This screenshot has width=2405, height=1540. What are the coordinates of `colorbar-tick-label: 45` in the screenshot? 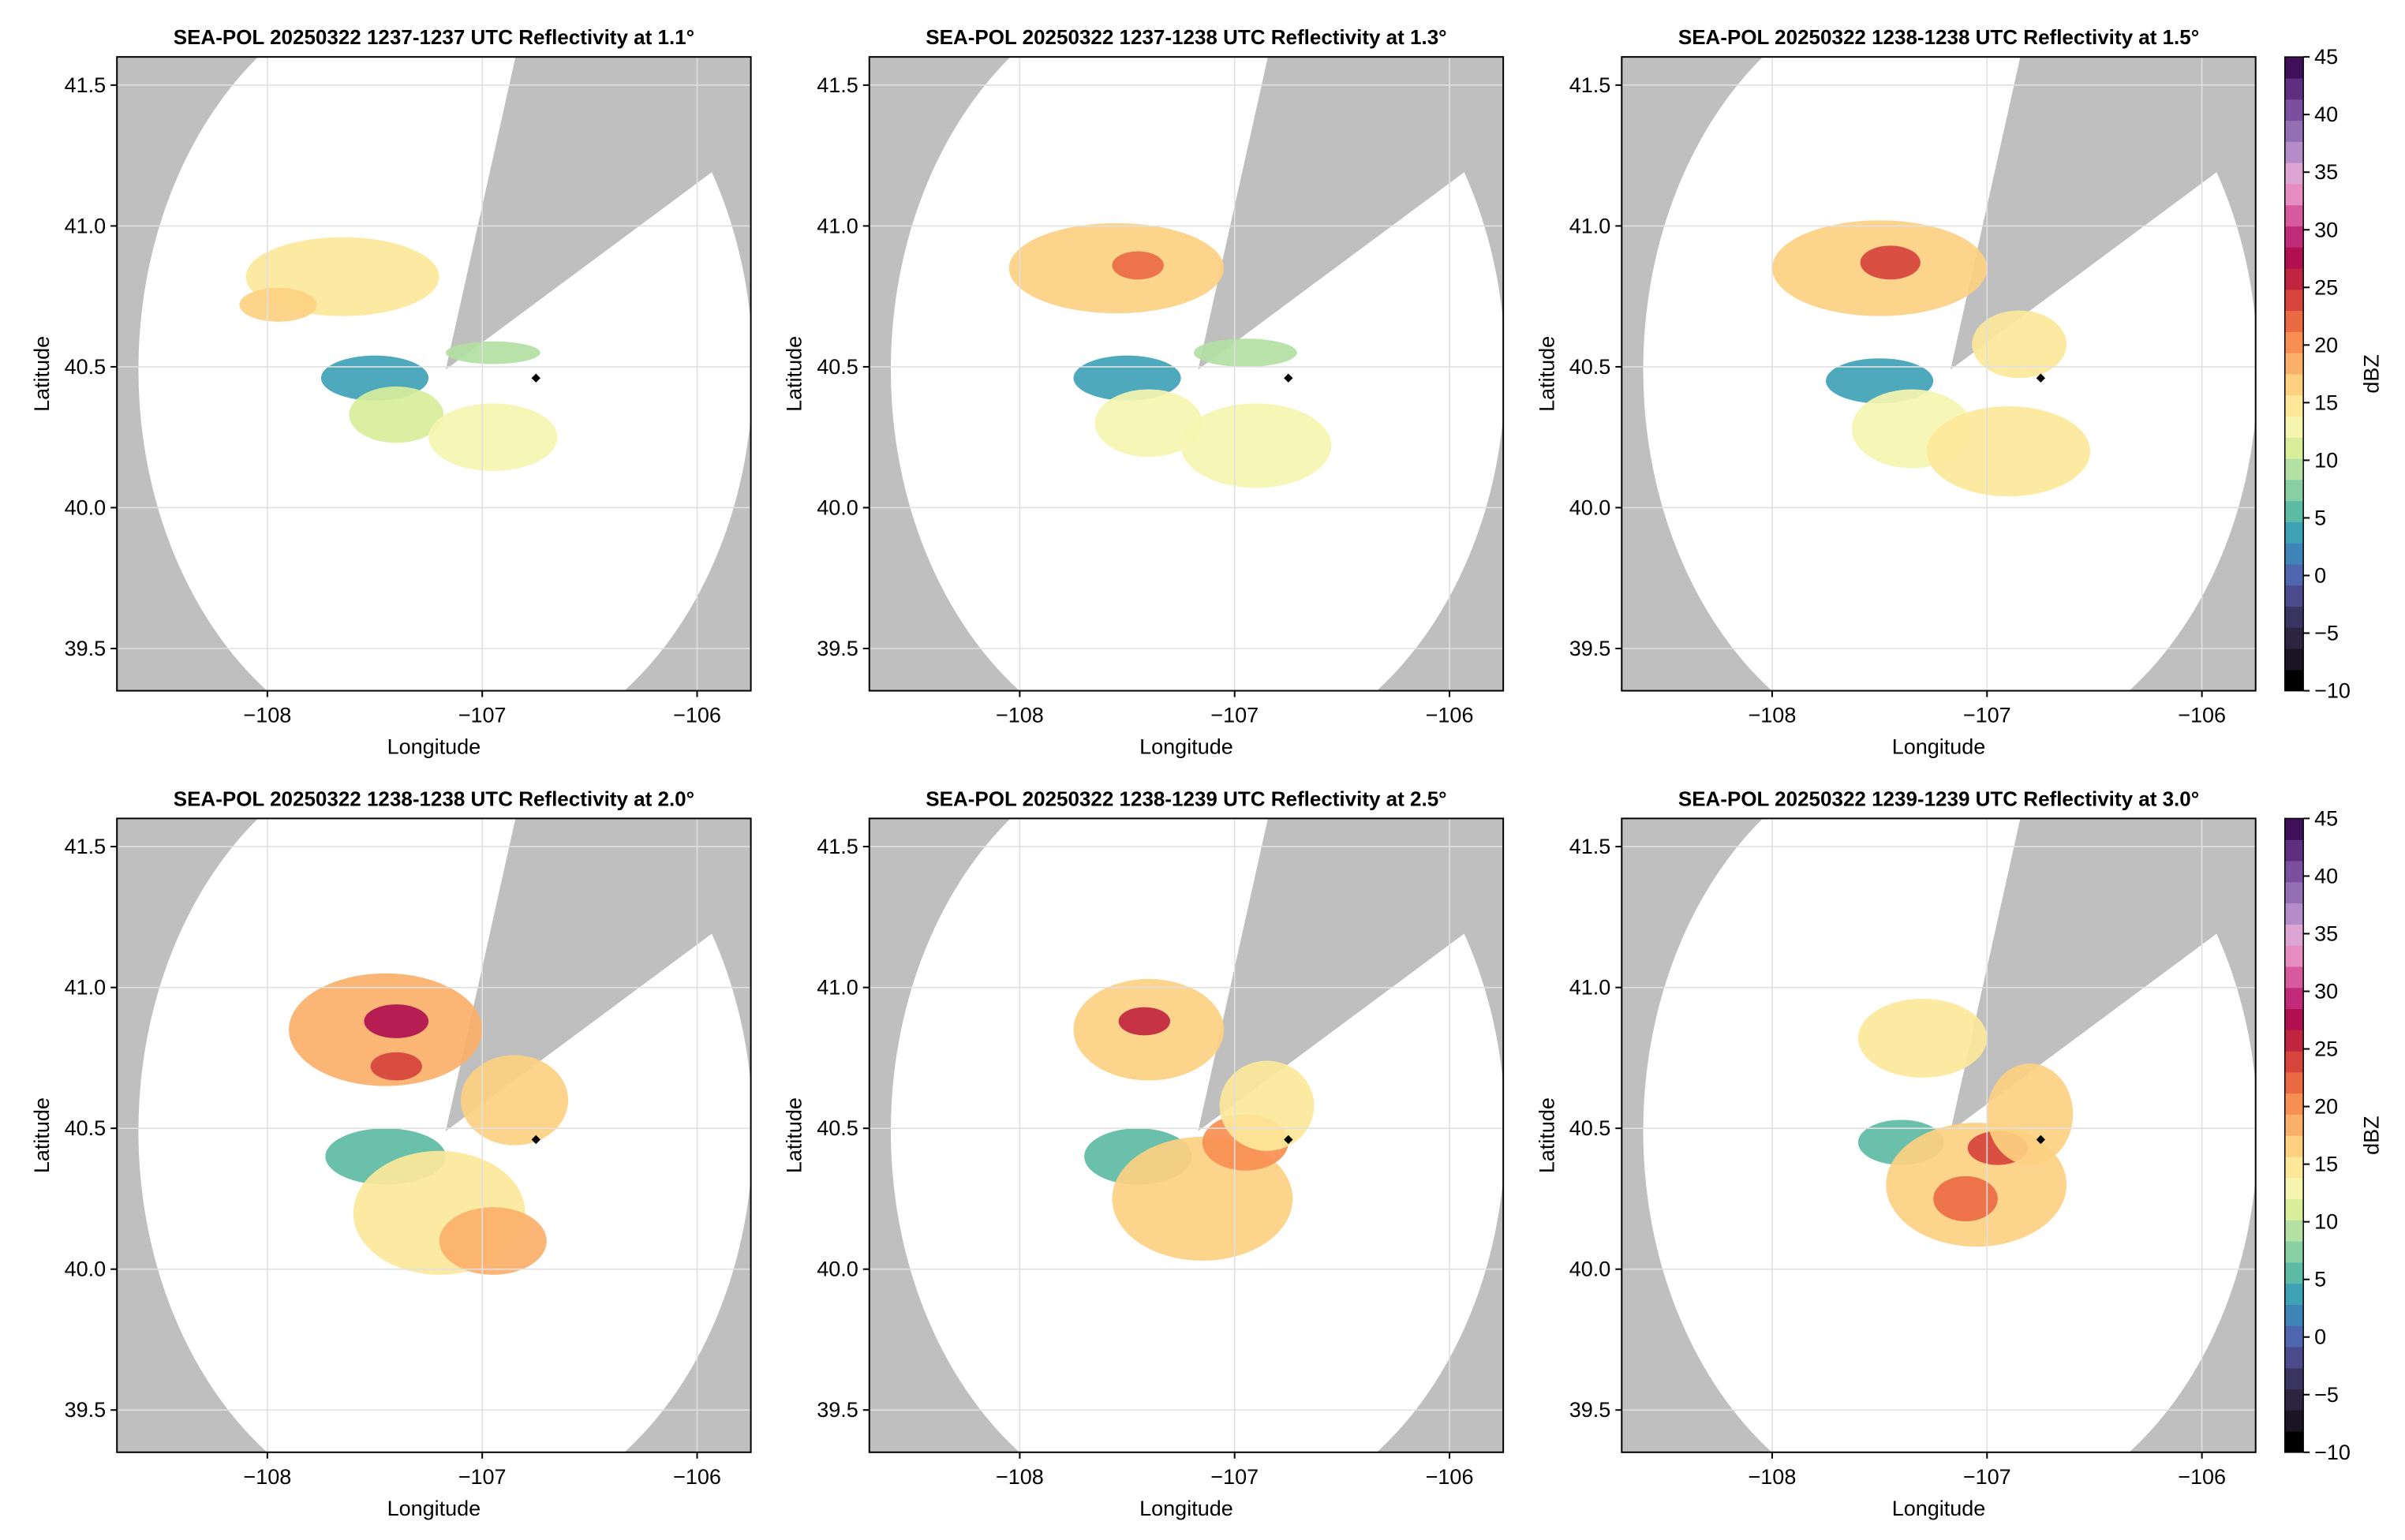 It's located at (2326, 818).